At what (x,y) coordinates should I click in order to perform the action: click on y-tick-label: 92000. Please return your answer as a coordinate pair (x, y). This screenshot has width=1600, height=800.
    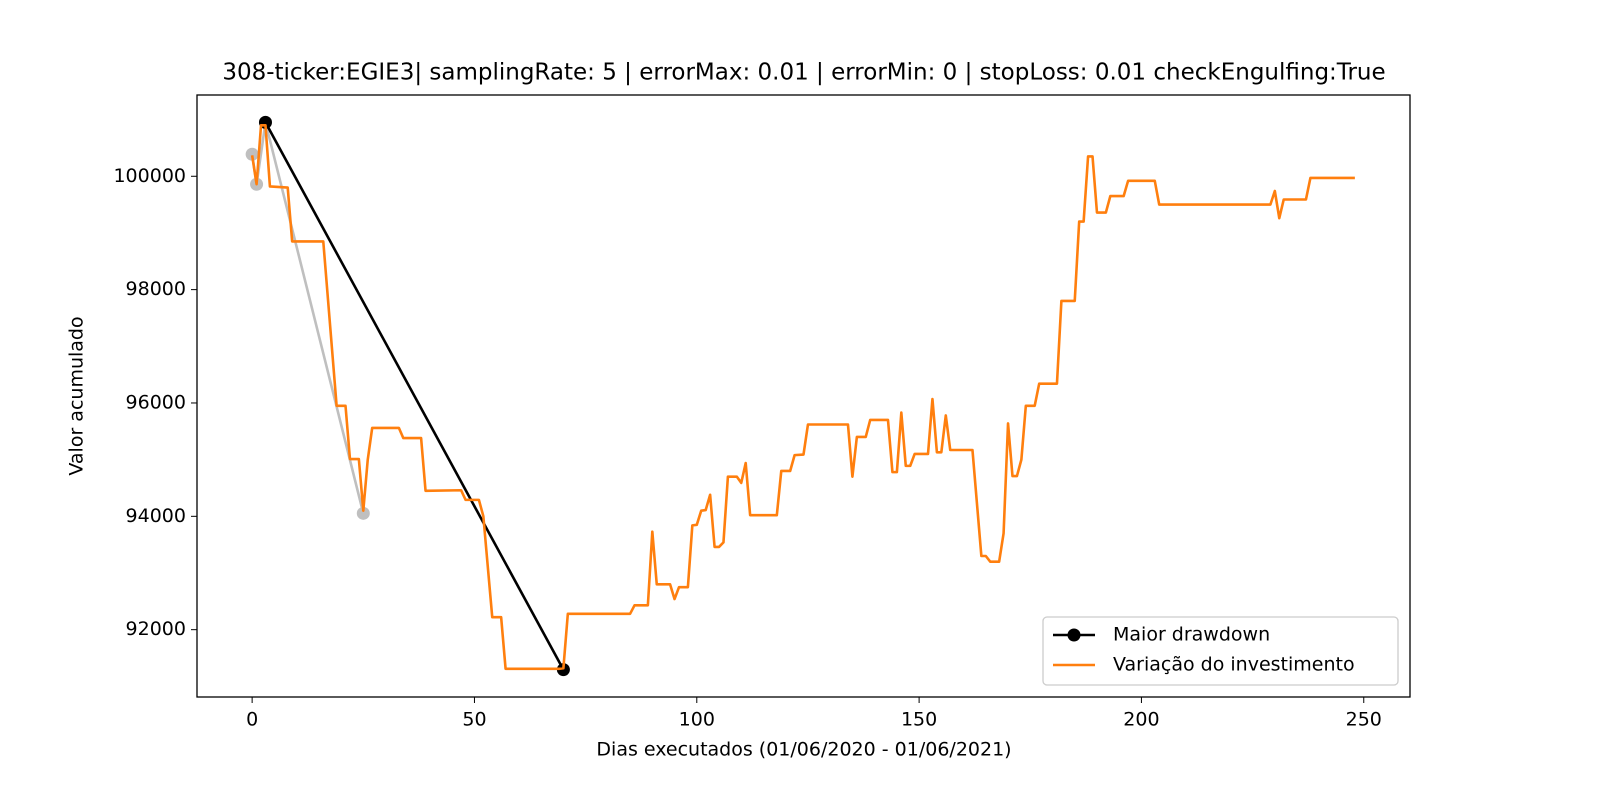
    Looking at the image, I should click on (156, 629).